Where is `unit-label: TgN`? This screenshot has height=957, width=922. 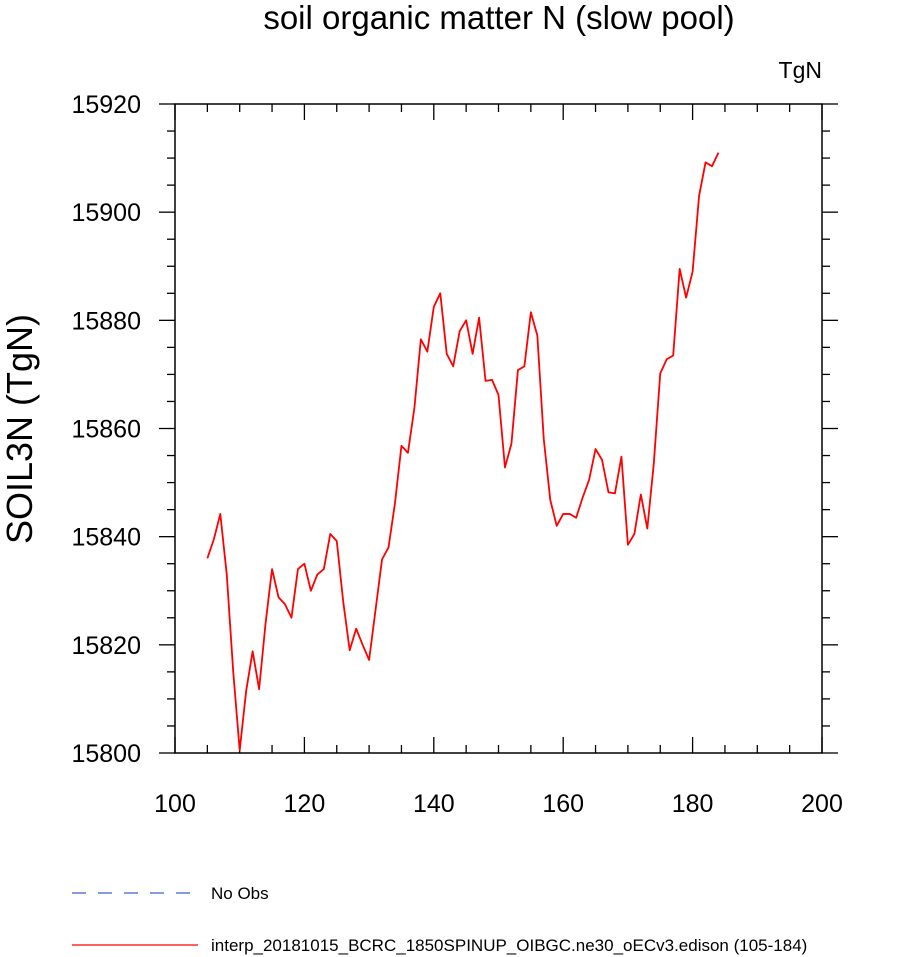 unit-label: TgN is located at coordinates (800, 70).